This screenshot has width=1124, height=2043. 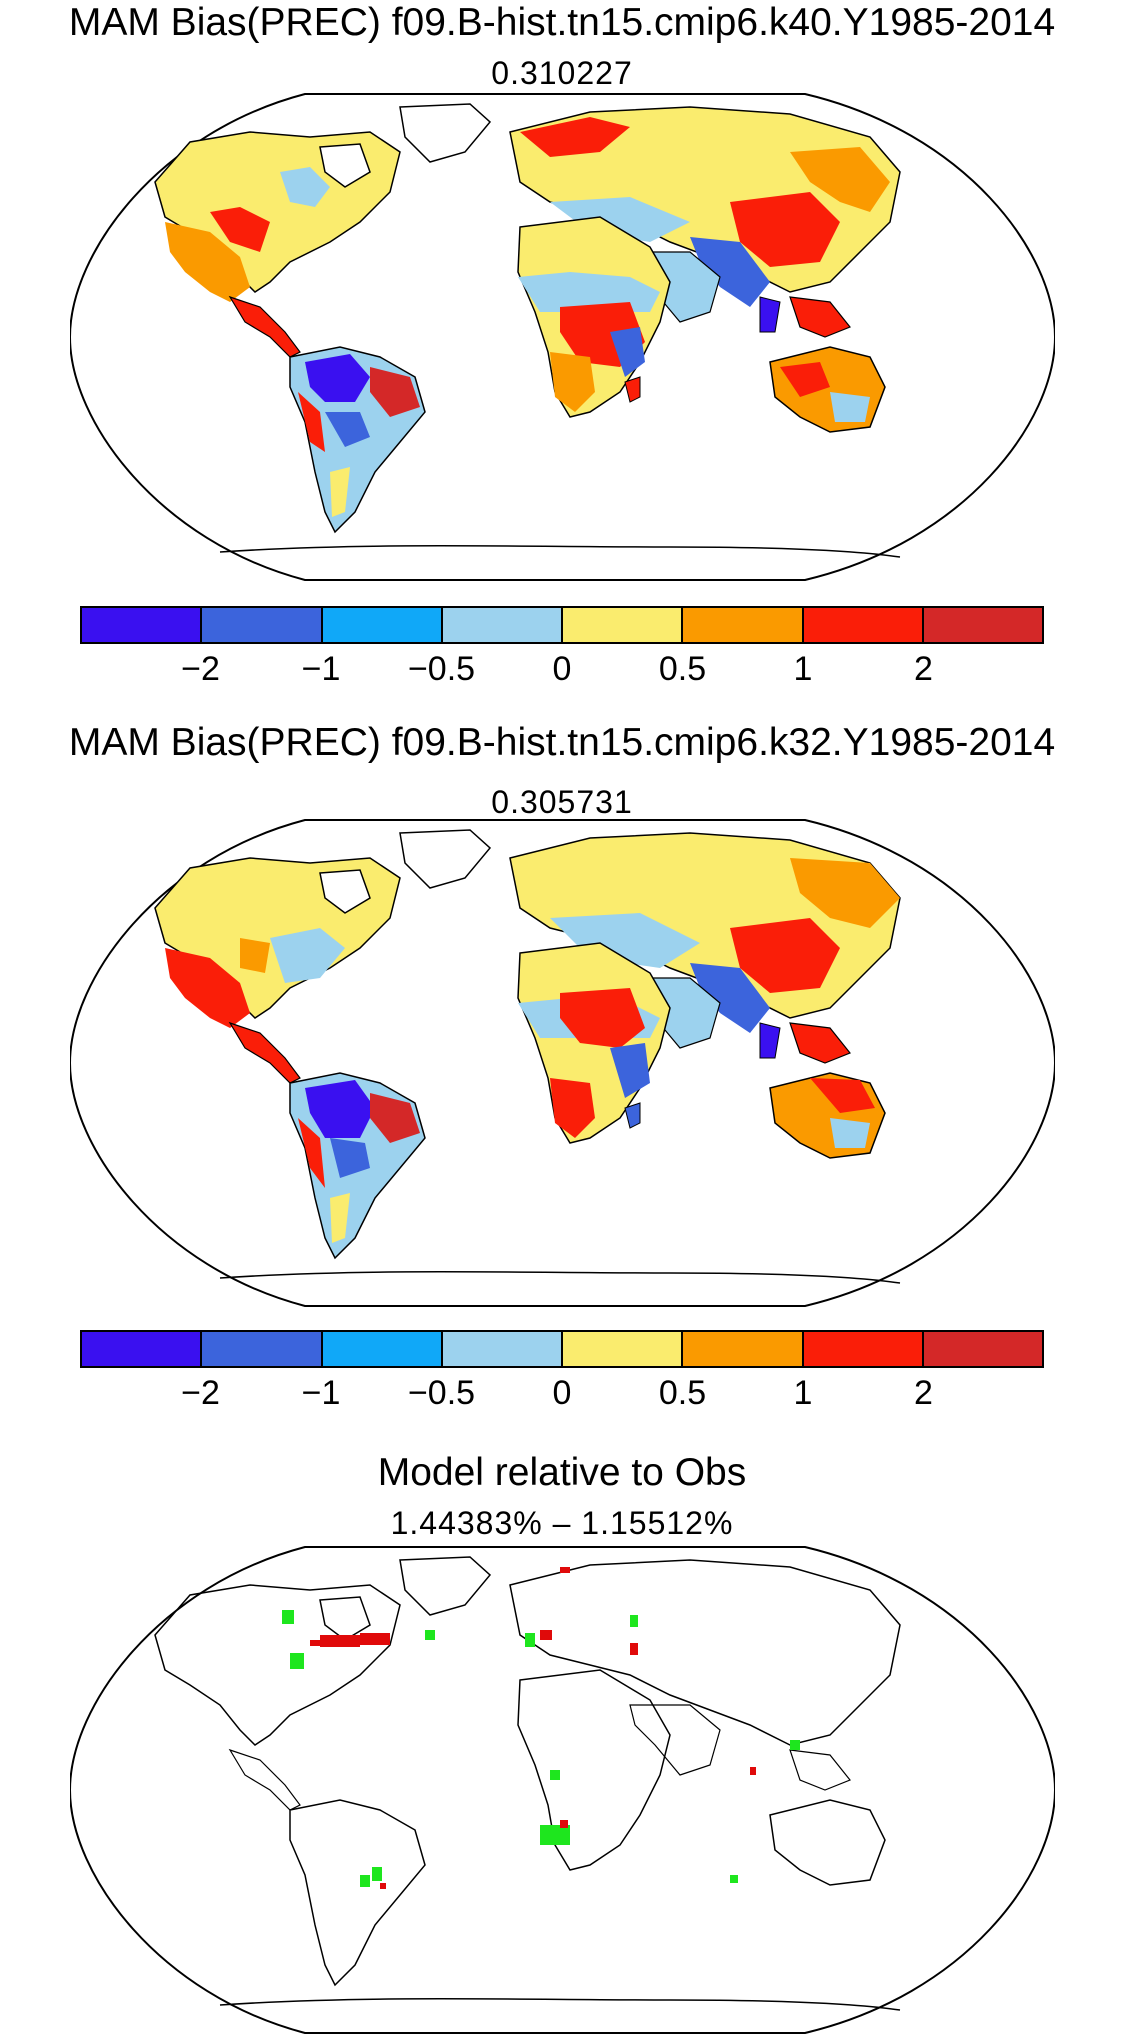 I want to click on panel-1-subtitle: 0.310227, so click(x=562, y=73).